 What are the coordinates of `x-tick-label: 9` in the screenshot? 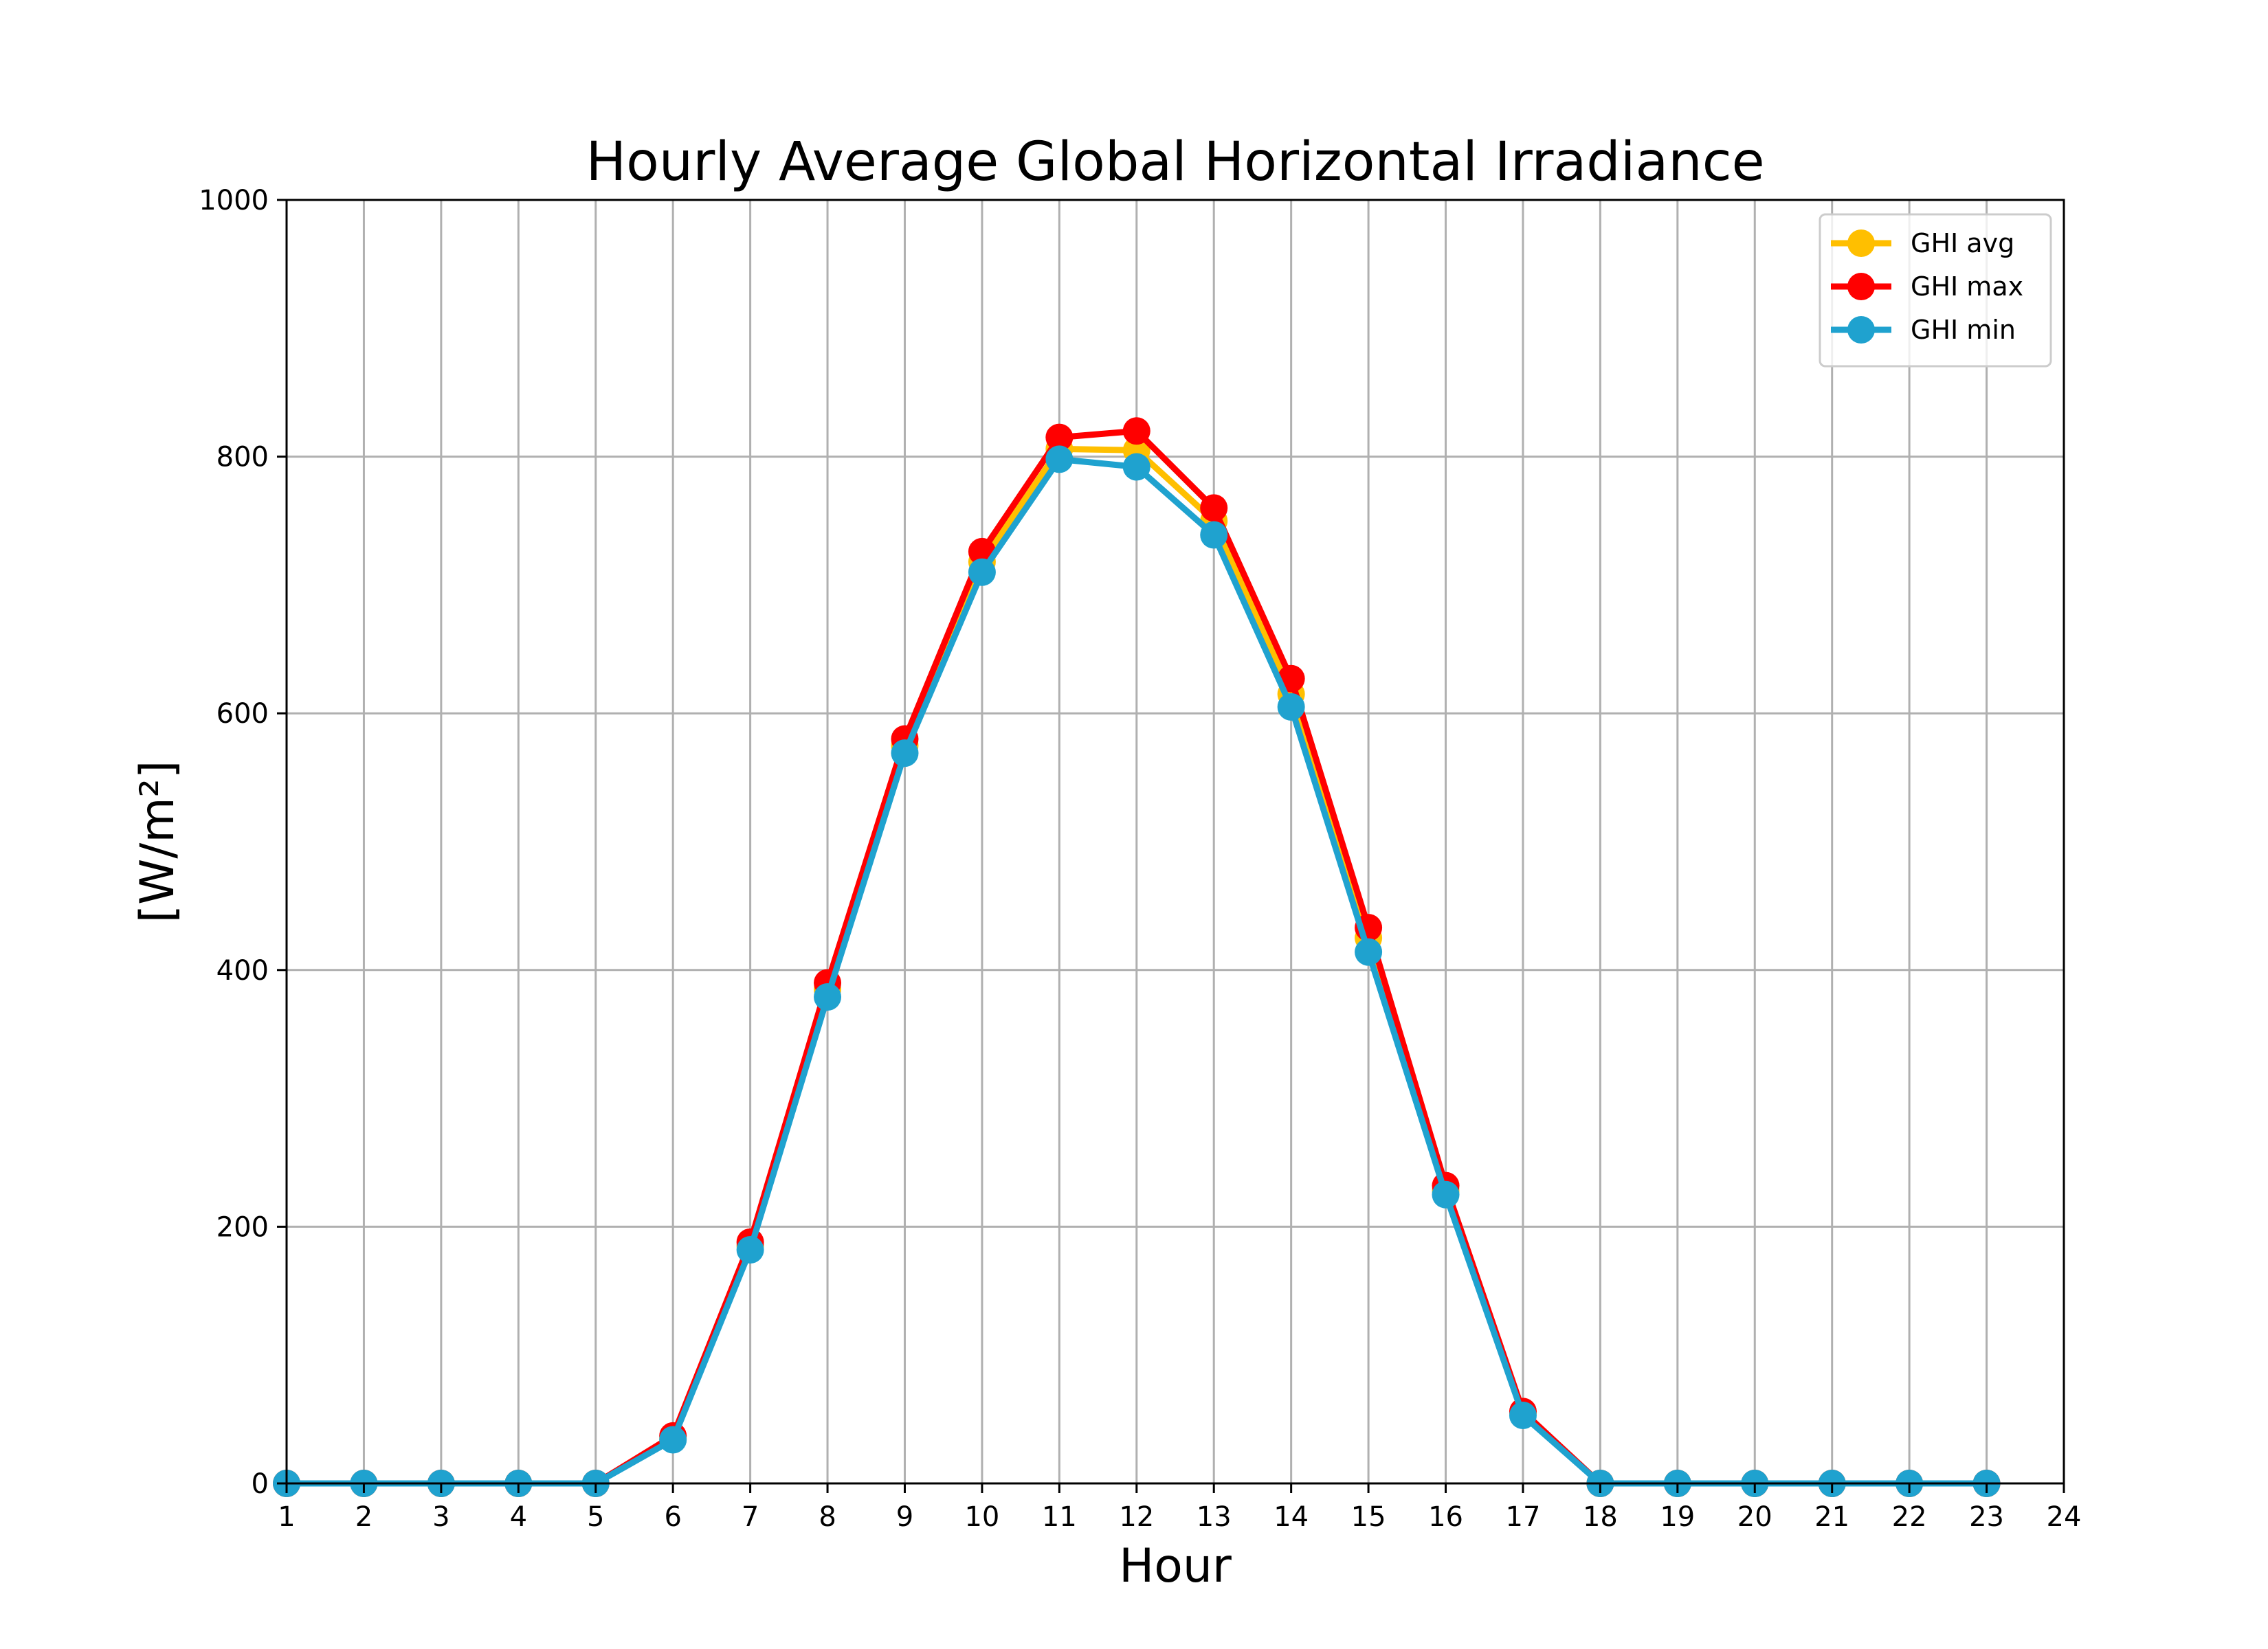 It's located at (904, 1517).